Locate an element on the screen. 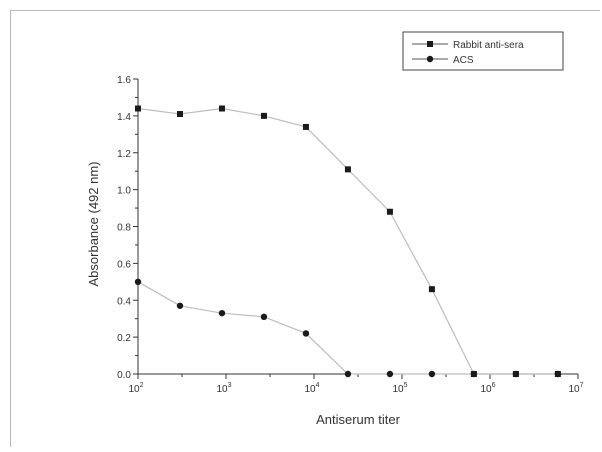 The width and height of the screenshot is (602, 452). y-axis-label: Absorbance (492 nm) is located at coordinates (93, 223).